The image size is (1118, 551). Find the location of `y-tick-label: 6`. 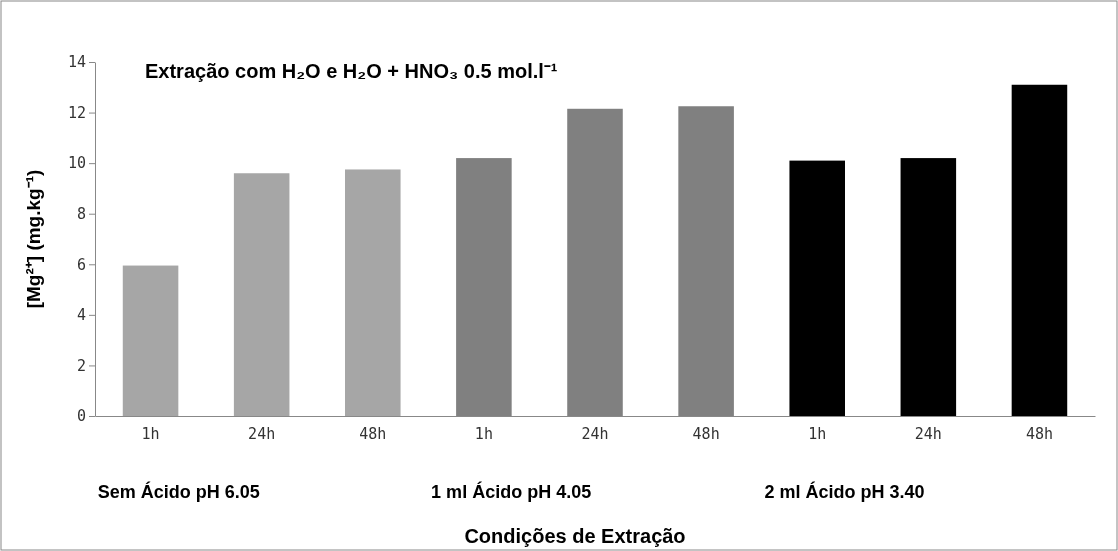

y-tick-label: 6 is located at coordinates (81, 264).